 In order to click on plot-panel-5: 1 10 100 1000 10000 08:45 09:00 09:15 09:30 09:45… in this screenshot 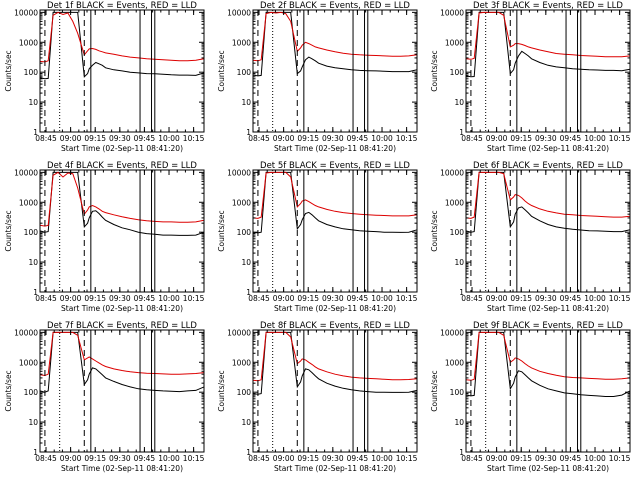, I will do `click(317, 237)`.